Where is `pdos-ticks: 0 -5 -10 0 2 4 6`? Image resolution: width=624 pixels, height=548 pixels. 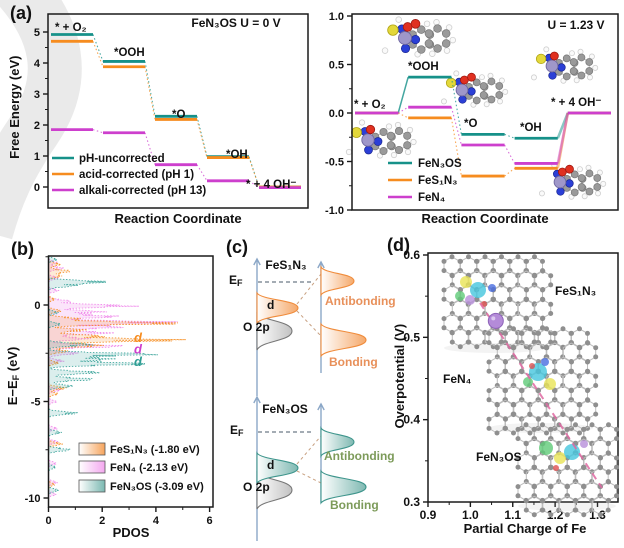
pdos-ticks: 0 -5 -10 0 2 4 6 is located at coordinates (119, 391).